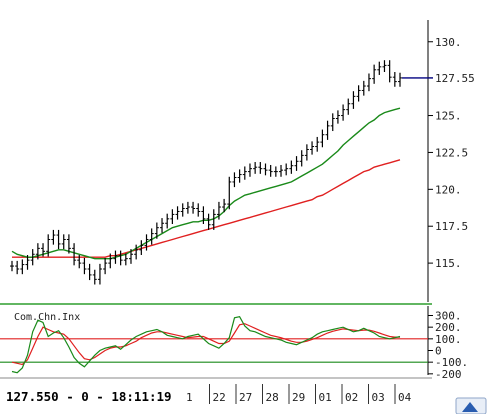 The height and width of the screenshot is (414, 495). What do you see at coordinates (47, 317) in the screenshot?
I see `indicator-label: Com.Chn.Inx` at bounding box center [47, 317].